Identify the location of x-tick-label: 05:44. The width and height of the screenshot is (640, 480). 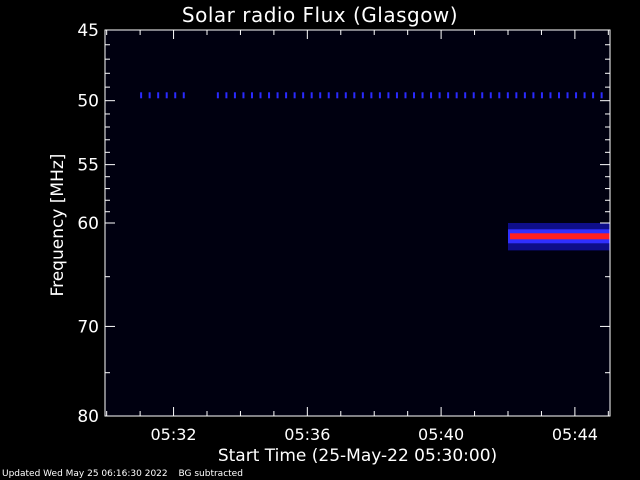
(575, 434).